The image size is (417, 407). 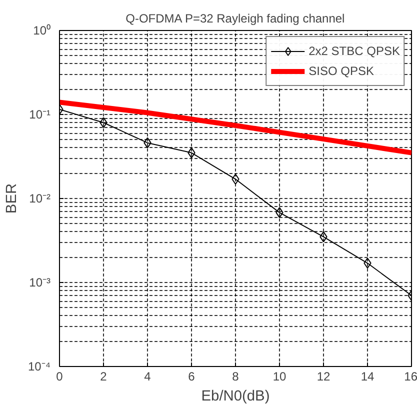 What do you see at coordinates (60, 377) in the screenshot?
I see `x-tick-label: 0` at bounding box center [60, 377].